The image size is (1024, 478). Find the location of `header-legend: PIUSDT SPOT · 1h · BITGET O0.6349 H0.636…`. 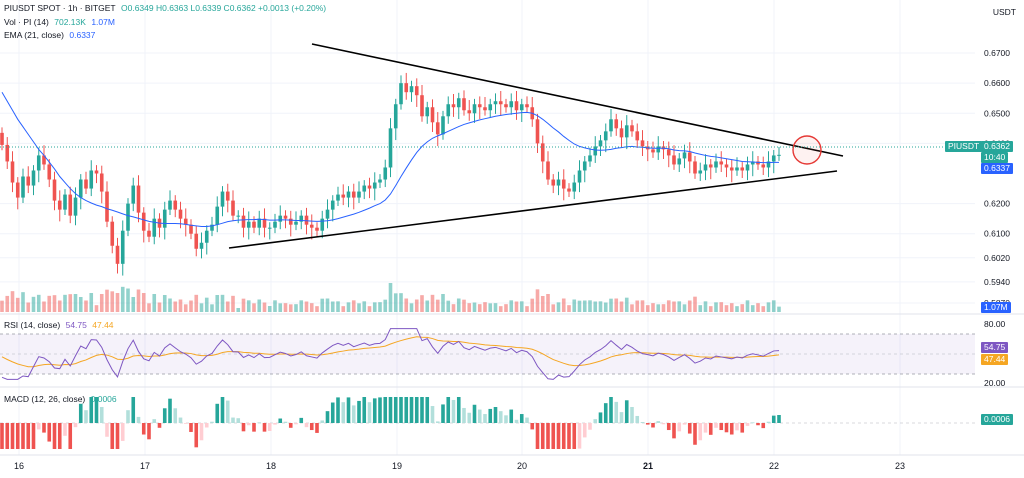

header-legend: PIUSDT SPOT · 1h · BITGET O0.6349 H0.636… is located at coordinates (166, 8).